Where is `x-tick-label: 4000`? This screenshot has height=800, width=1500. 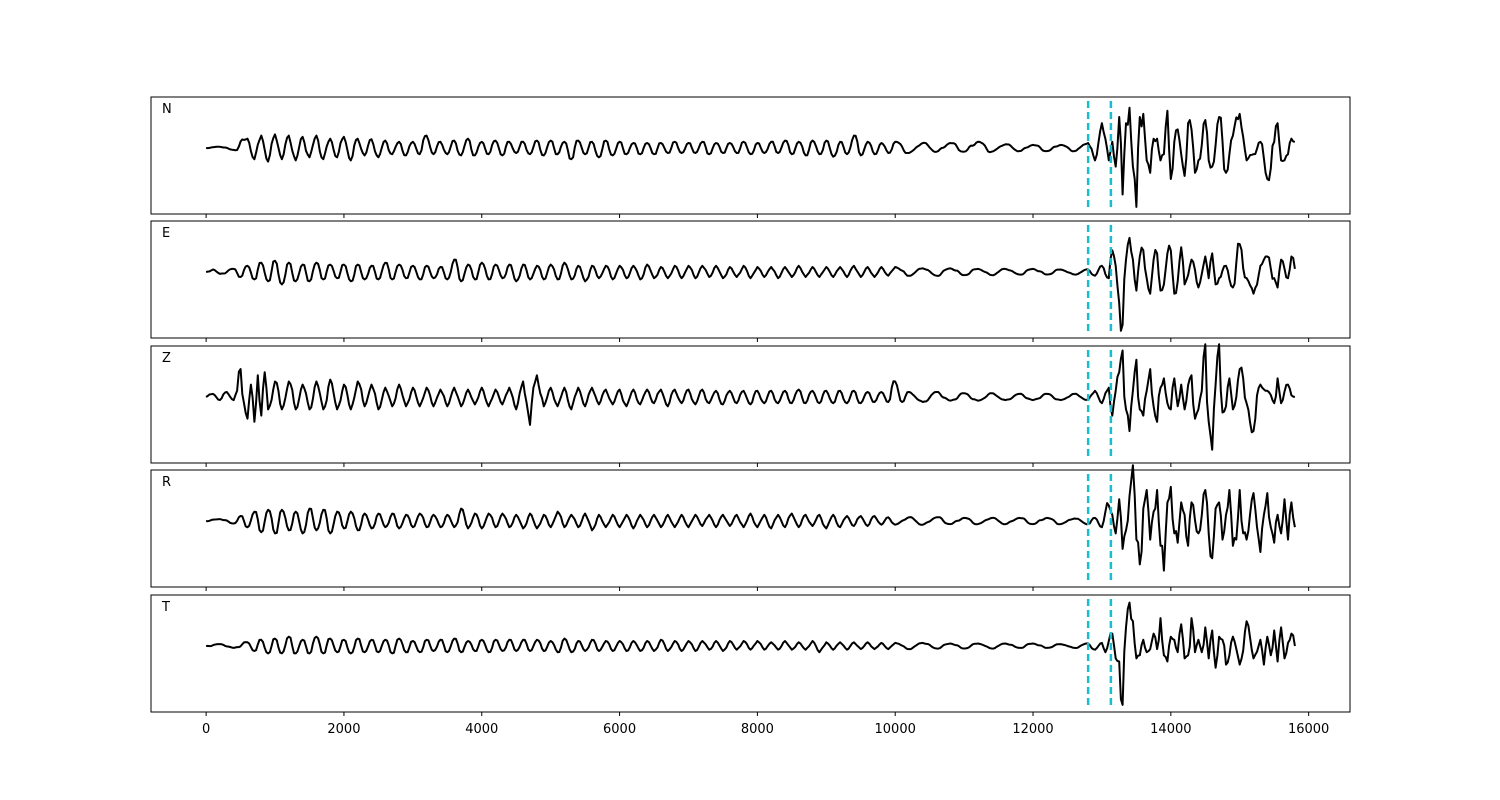
x-tick-label: 4000 is located at coordinates (481, 729).